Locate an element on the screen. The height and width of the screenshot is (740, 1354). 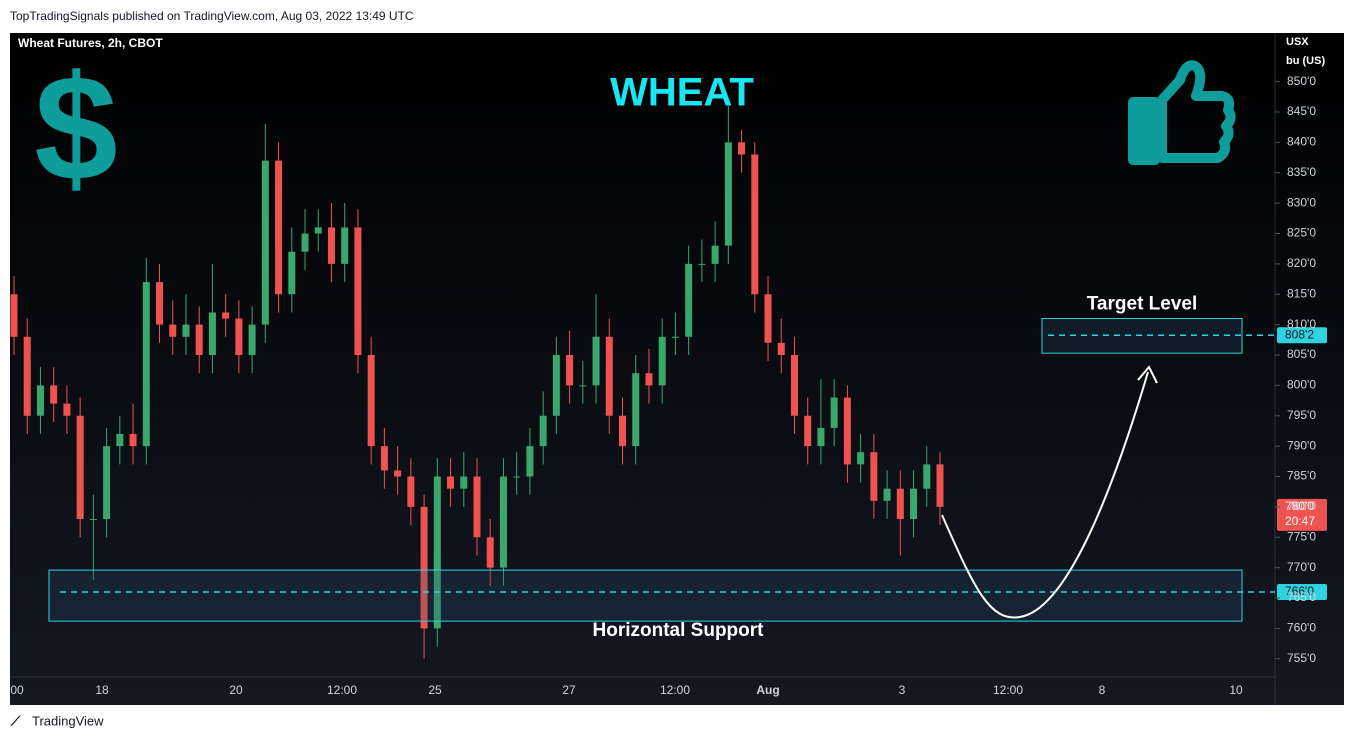
y-tick-label: 840'0 is located at coordinates (1301, 142).